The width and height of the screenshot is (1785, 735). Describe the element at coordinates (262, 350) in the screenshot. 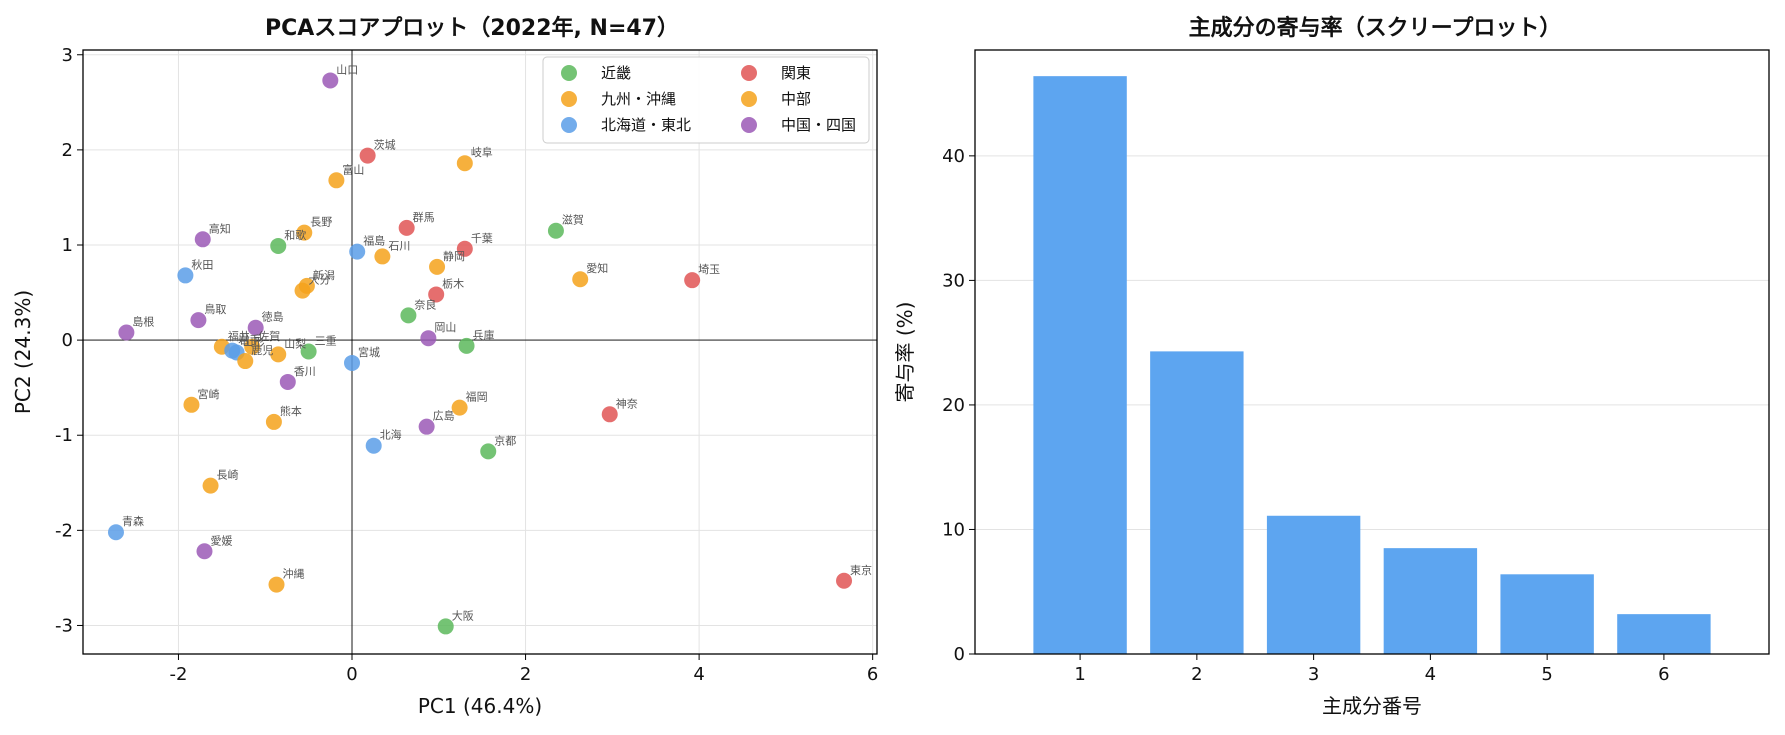

I see `scatter-point-label: 鹿児` at that location.